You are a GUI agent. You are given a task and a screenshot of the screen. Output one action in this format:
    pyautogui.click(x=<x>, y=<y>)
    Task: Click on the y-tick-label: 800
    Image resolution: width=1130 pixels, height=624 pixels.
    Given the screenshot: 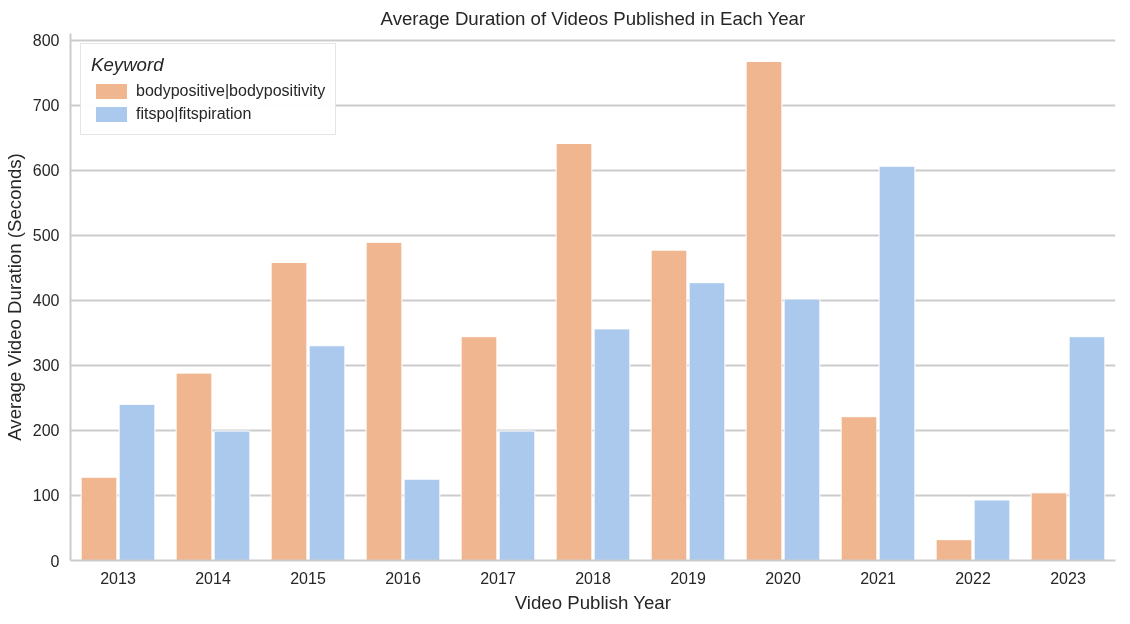 What is the action you would take?
    pyautogui.click(x=46, y=41)
    